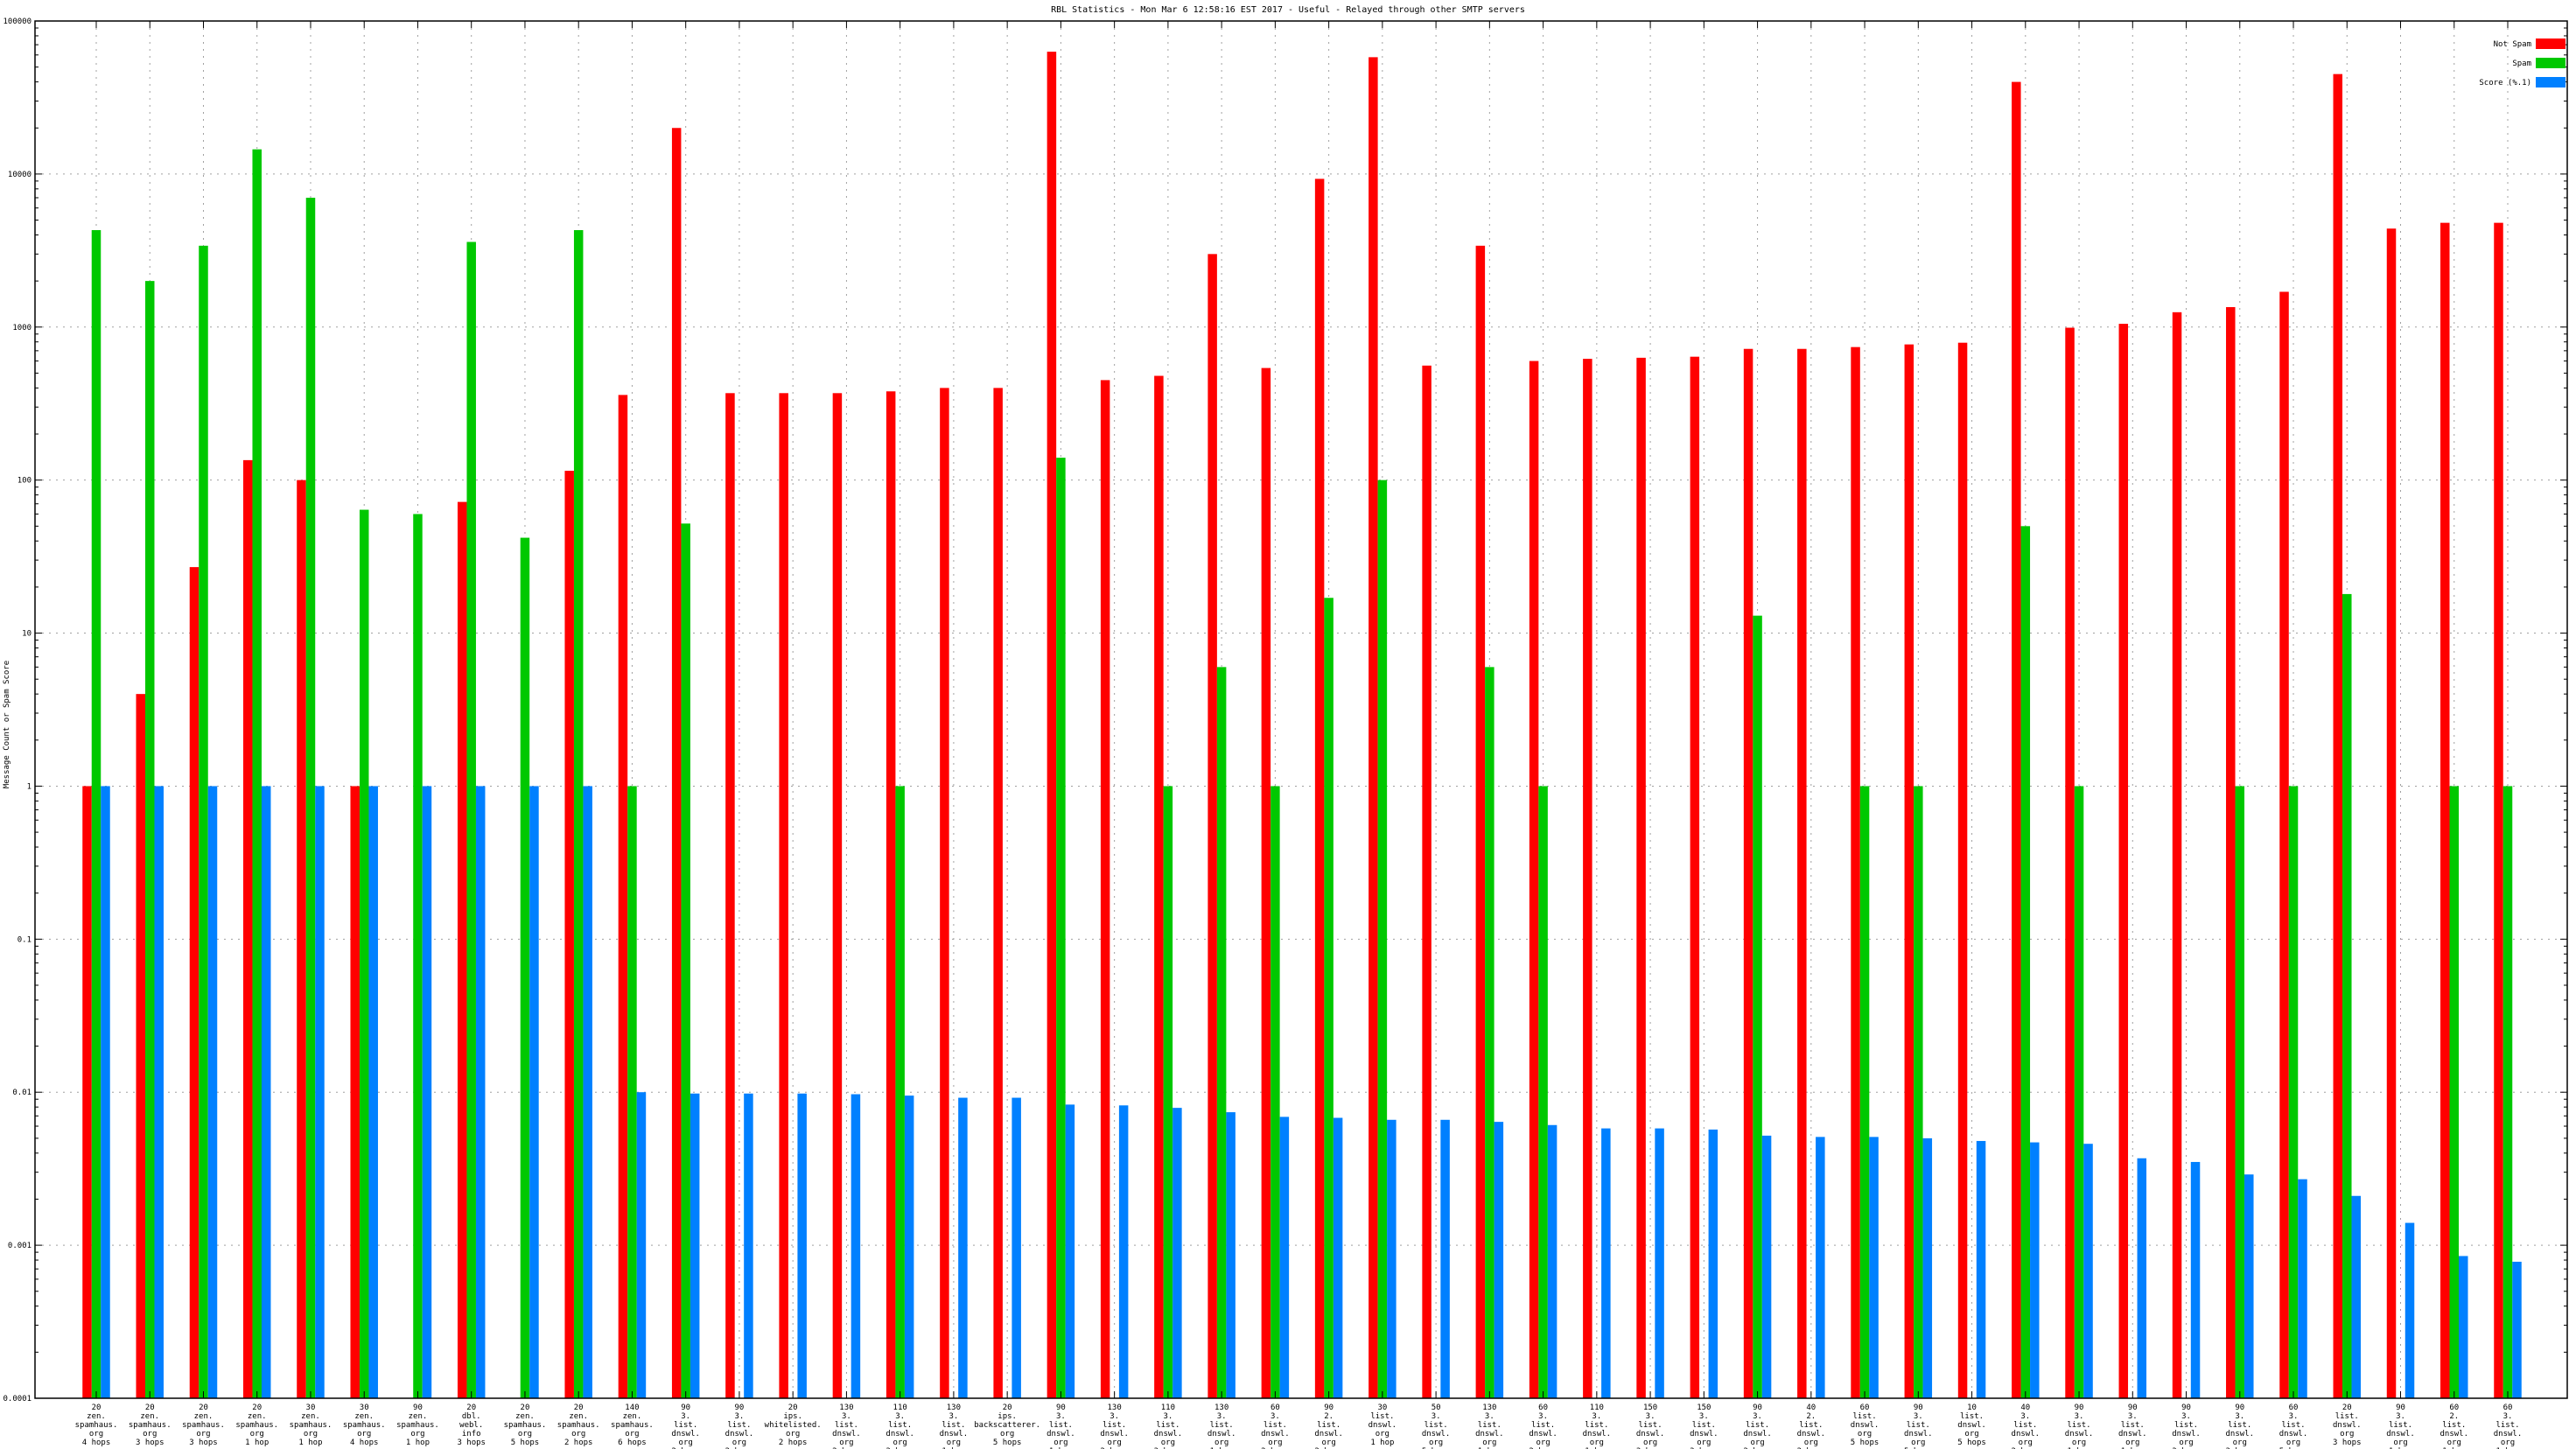 This screenshot has height=1449, width=2576. What do you see at coordinates (2505, 83) in the screenshot?
I see `legend-label: Score (%.1)` at bounding box center [2505, 83].